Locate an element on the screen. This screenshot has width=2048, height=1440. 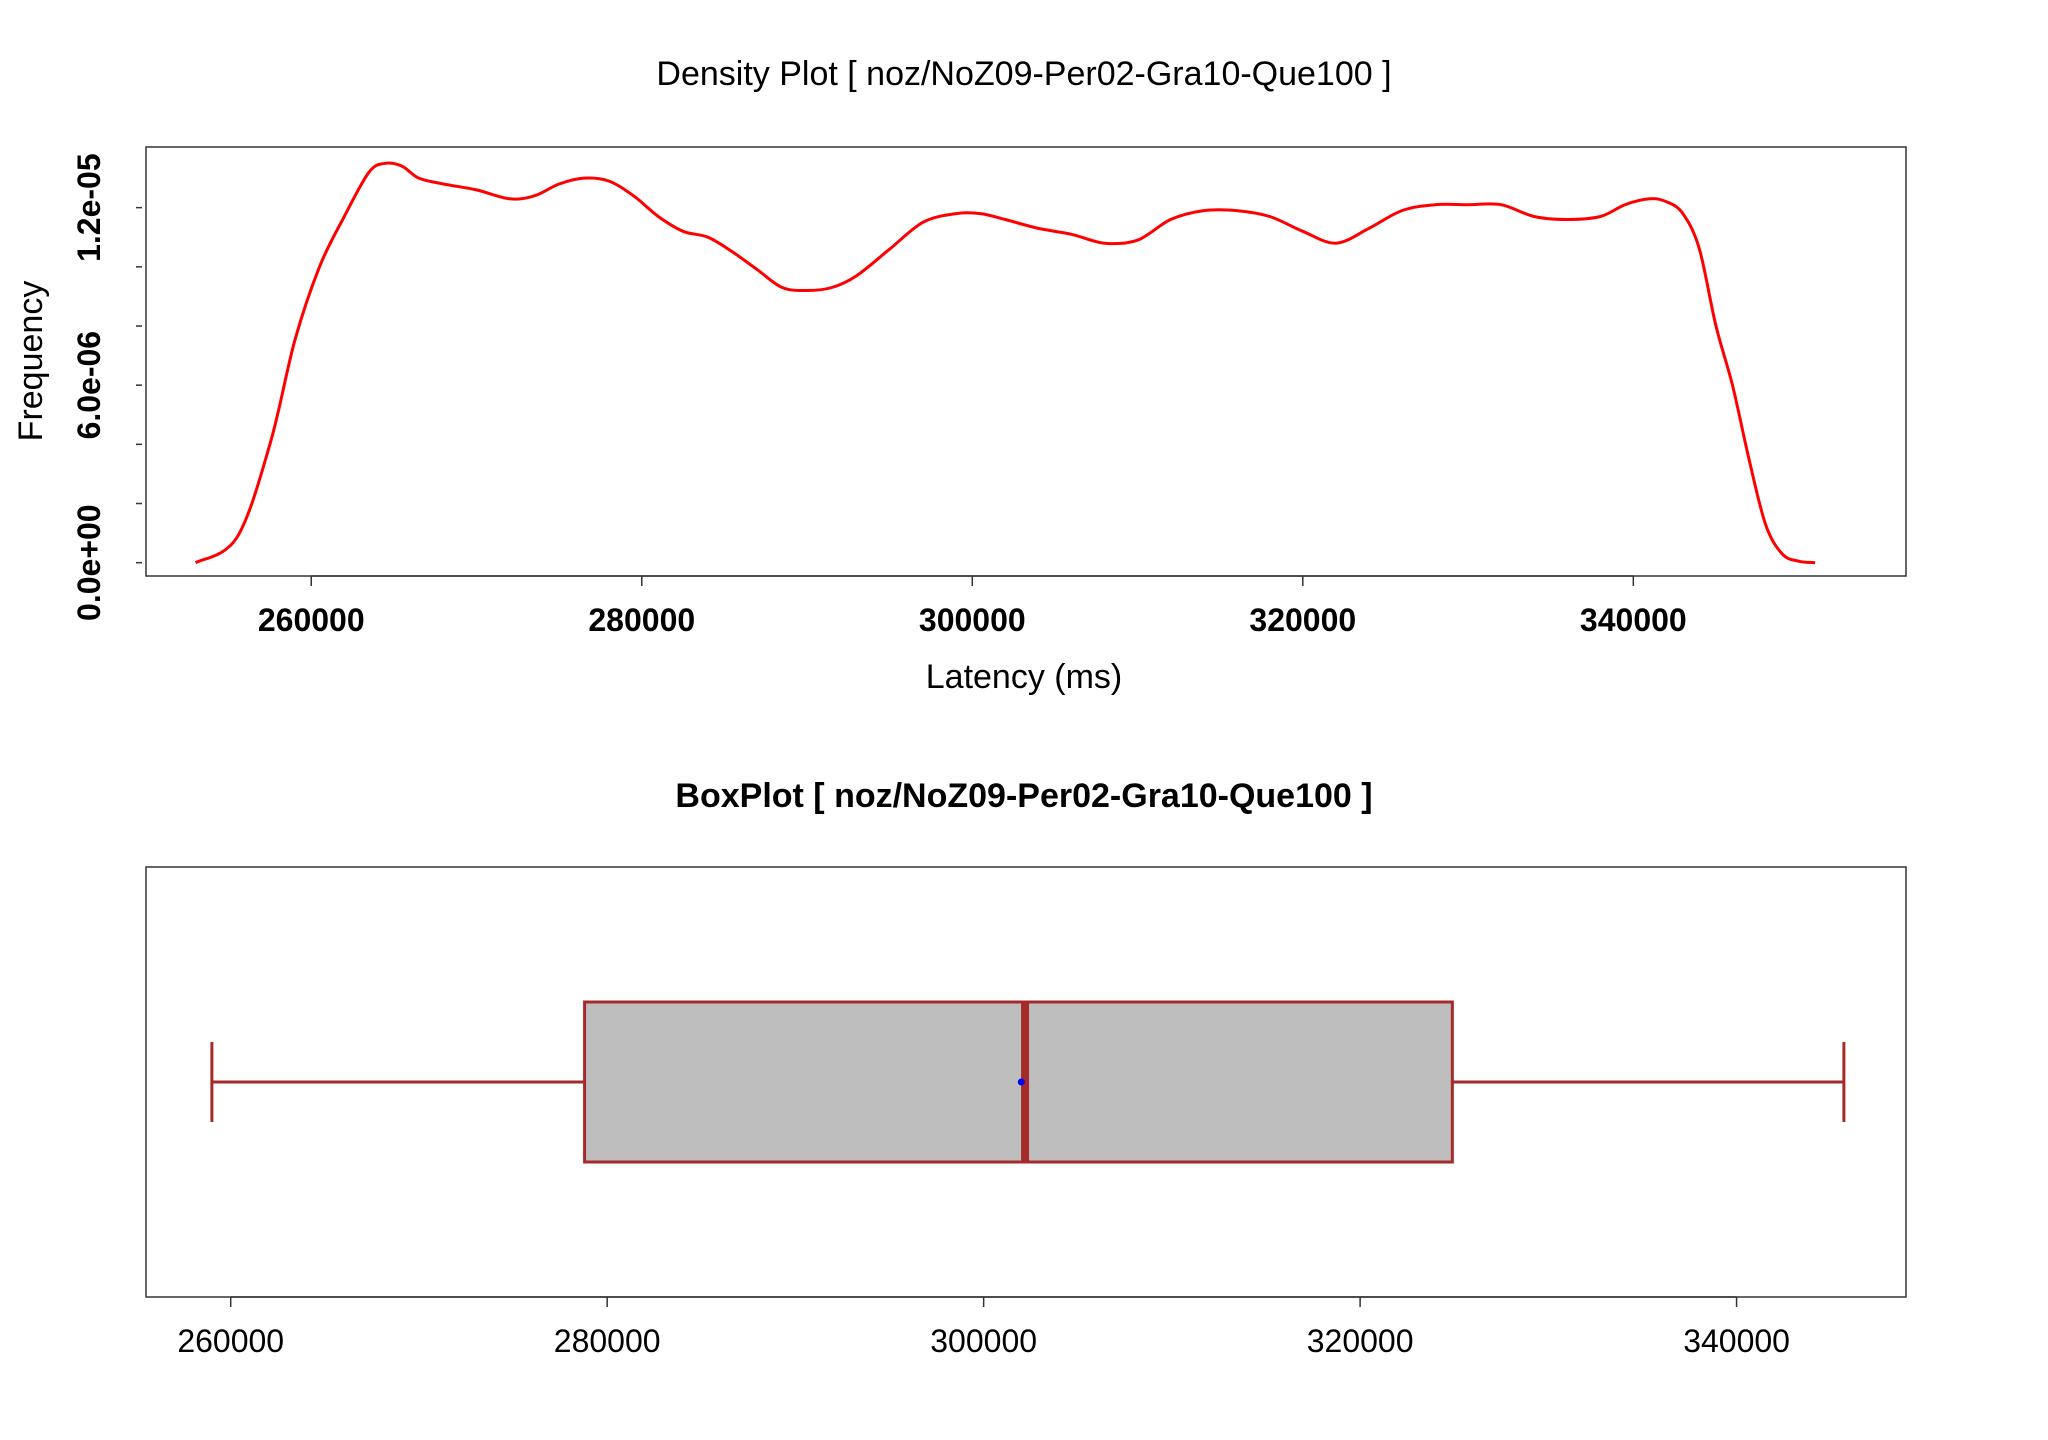
box-title: BoxPlot [ noz/NoZ09-Per02-Gra10-Que100 ] is located at coordinates (1023, 796).